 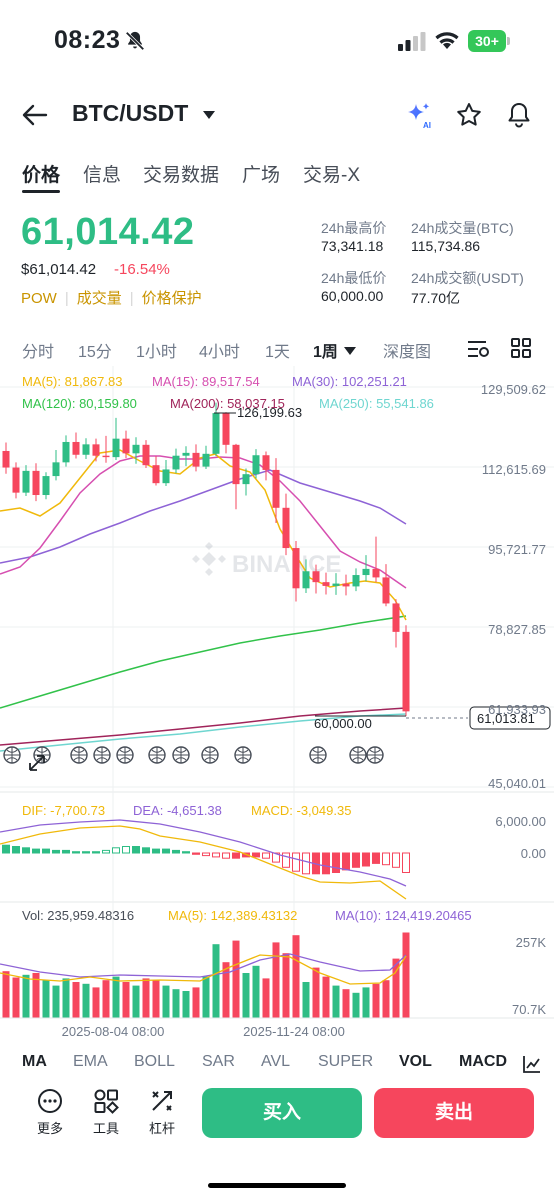 What do you see at coordinates (102, 175) in the screenshot?
I see `tab-info: 信息` at bounding box center [102, 175].